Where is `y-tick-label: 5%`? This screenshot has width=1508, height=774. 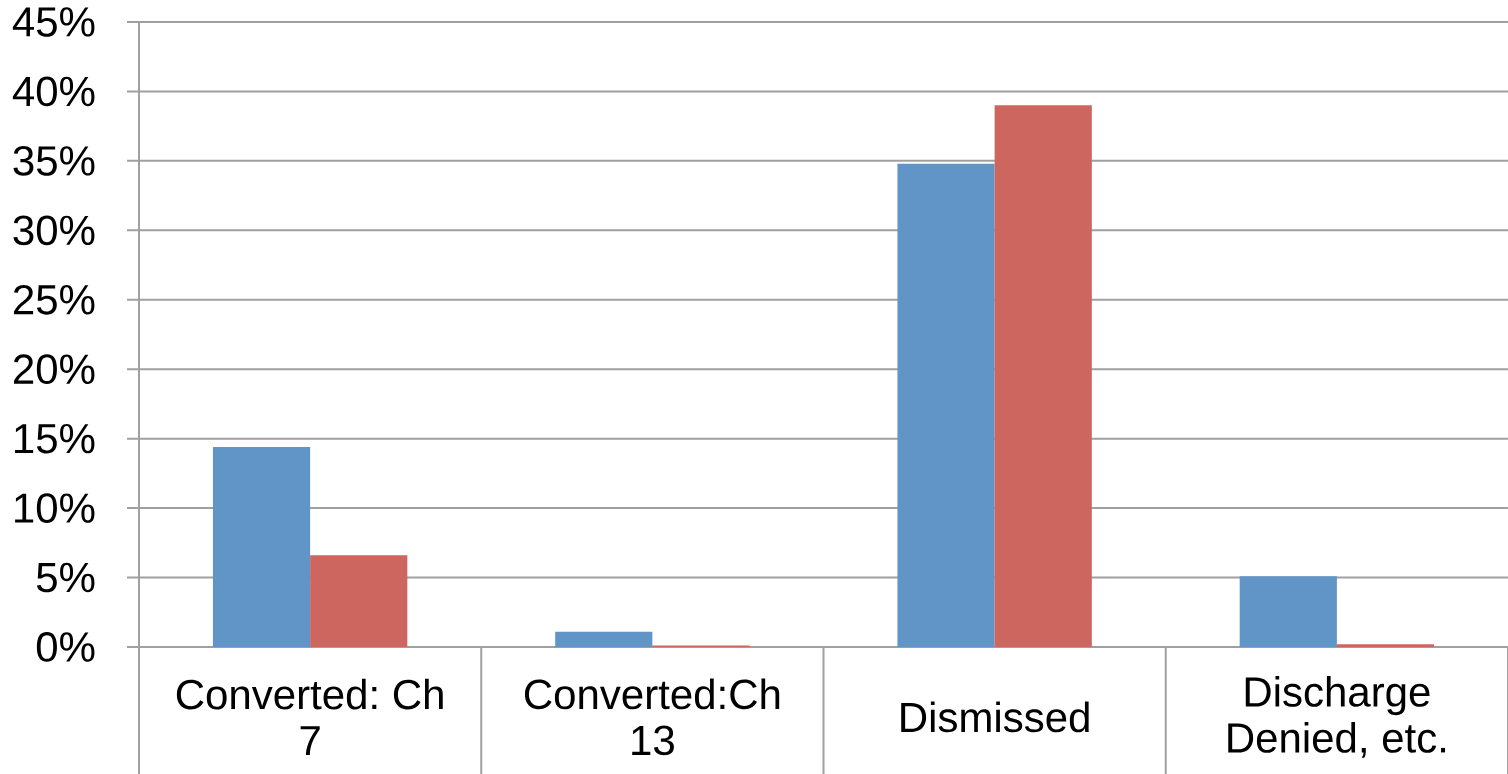
y-tick-label: 5% is located at coordinates (65, 577).